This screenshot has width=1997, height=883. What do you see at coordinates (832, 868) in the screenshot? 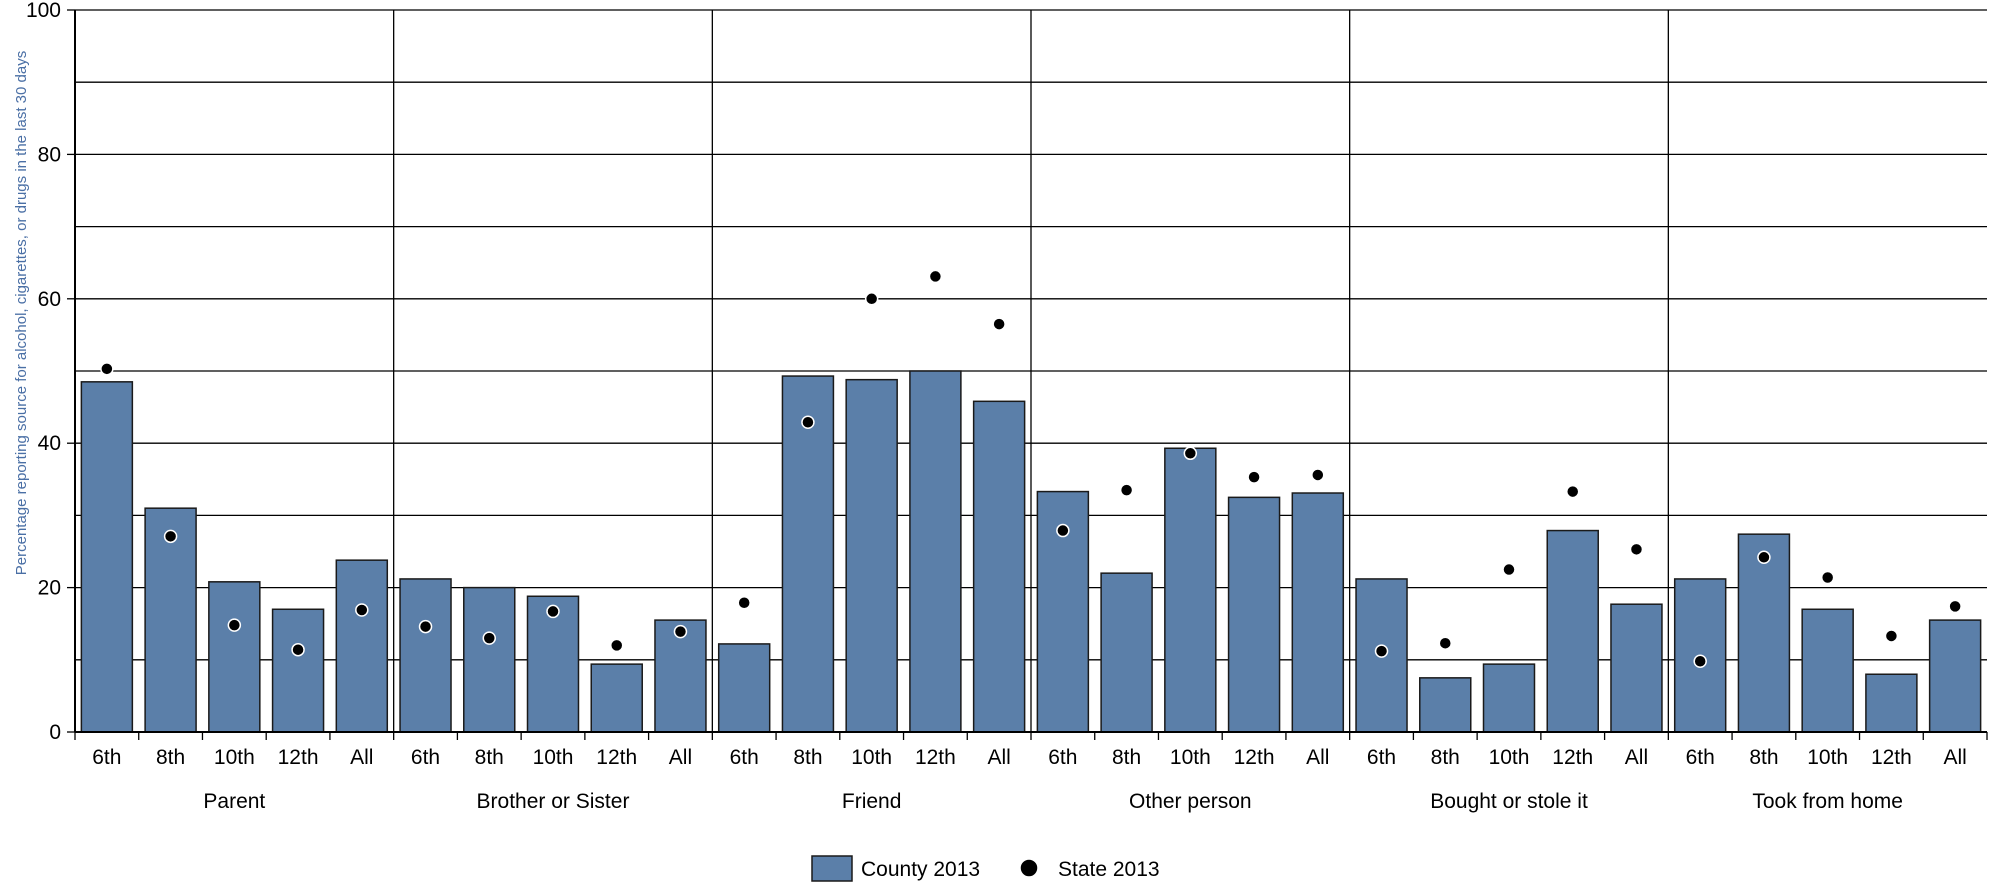
I see `legend-swatch-county` at bounding box center [832, 868].